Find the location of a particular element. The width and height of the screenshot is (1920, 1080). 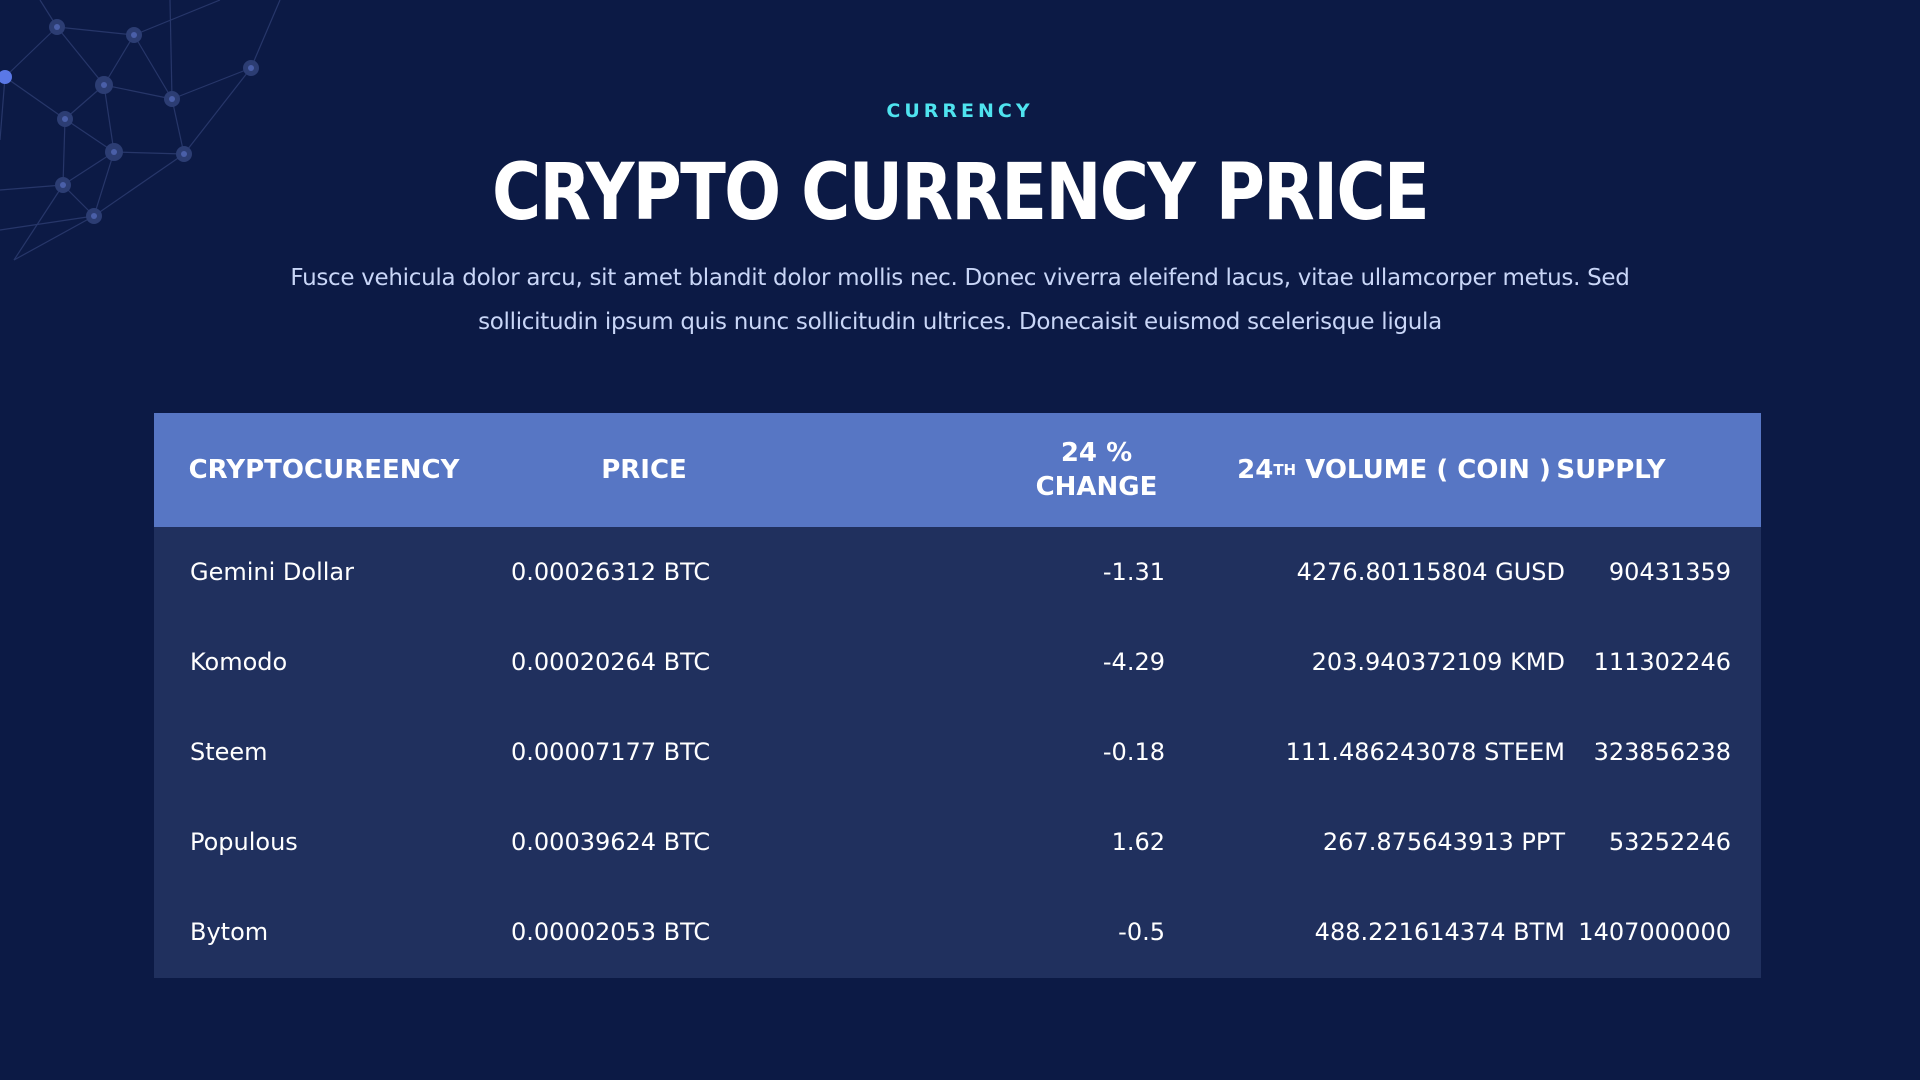

cell-volume: 203.940372109 KMD is located at coordinates (1438, 662).